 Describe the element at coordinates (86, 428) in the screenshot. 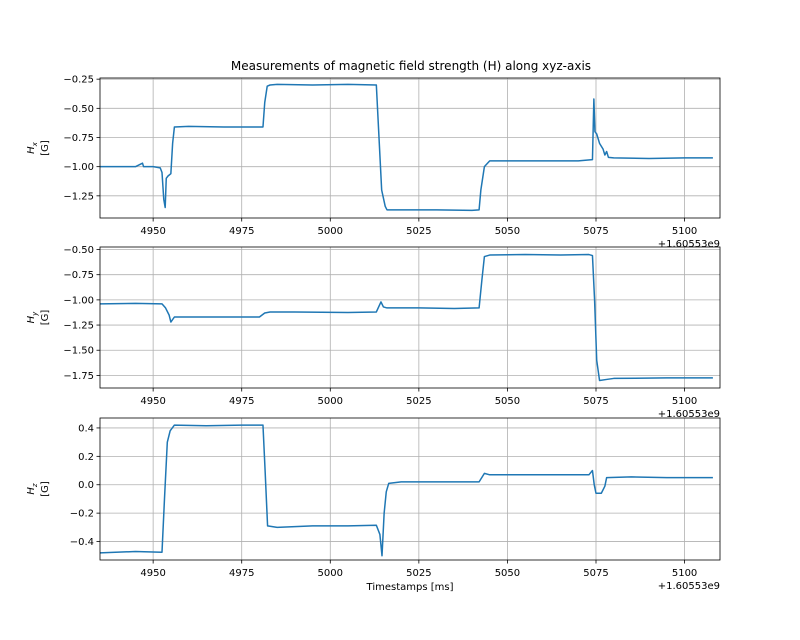

I see `y-tick-label: 0.4` at that location.